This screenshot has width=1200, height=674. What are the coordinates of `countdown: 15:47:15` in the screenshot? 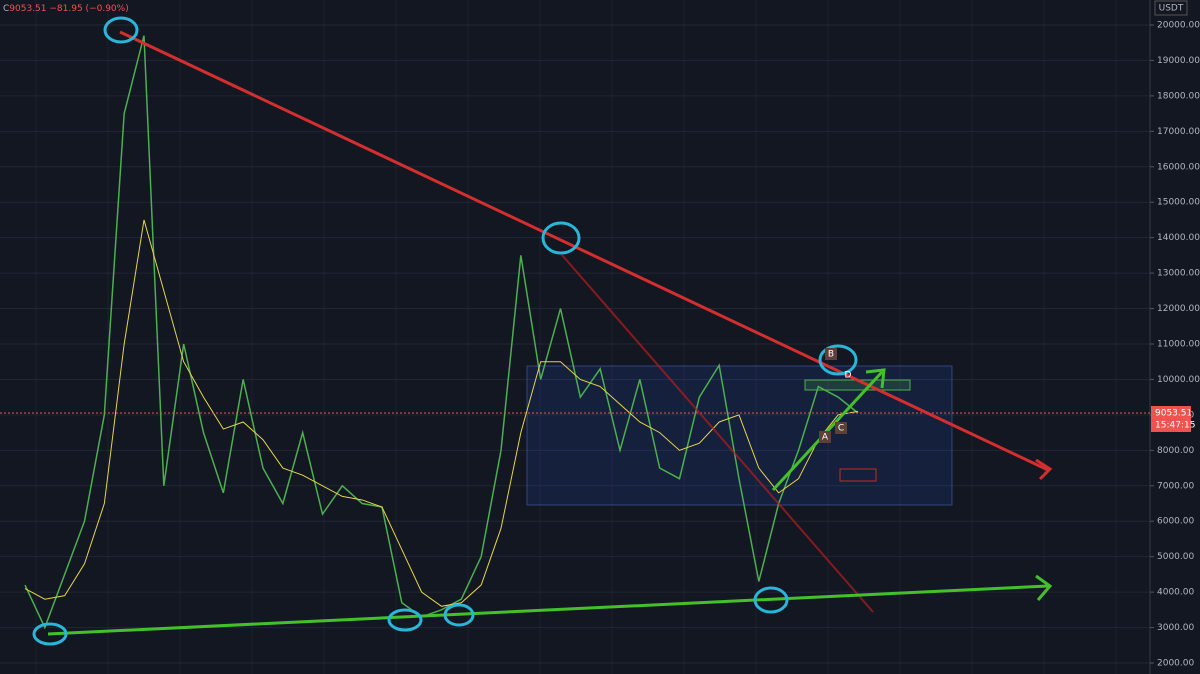 It's located at (1175, 425).